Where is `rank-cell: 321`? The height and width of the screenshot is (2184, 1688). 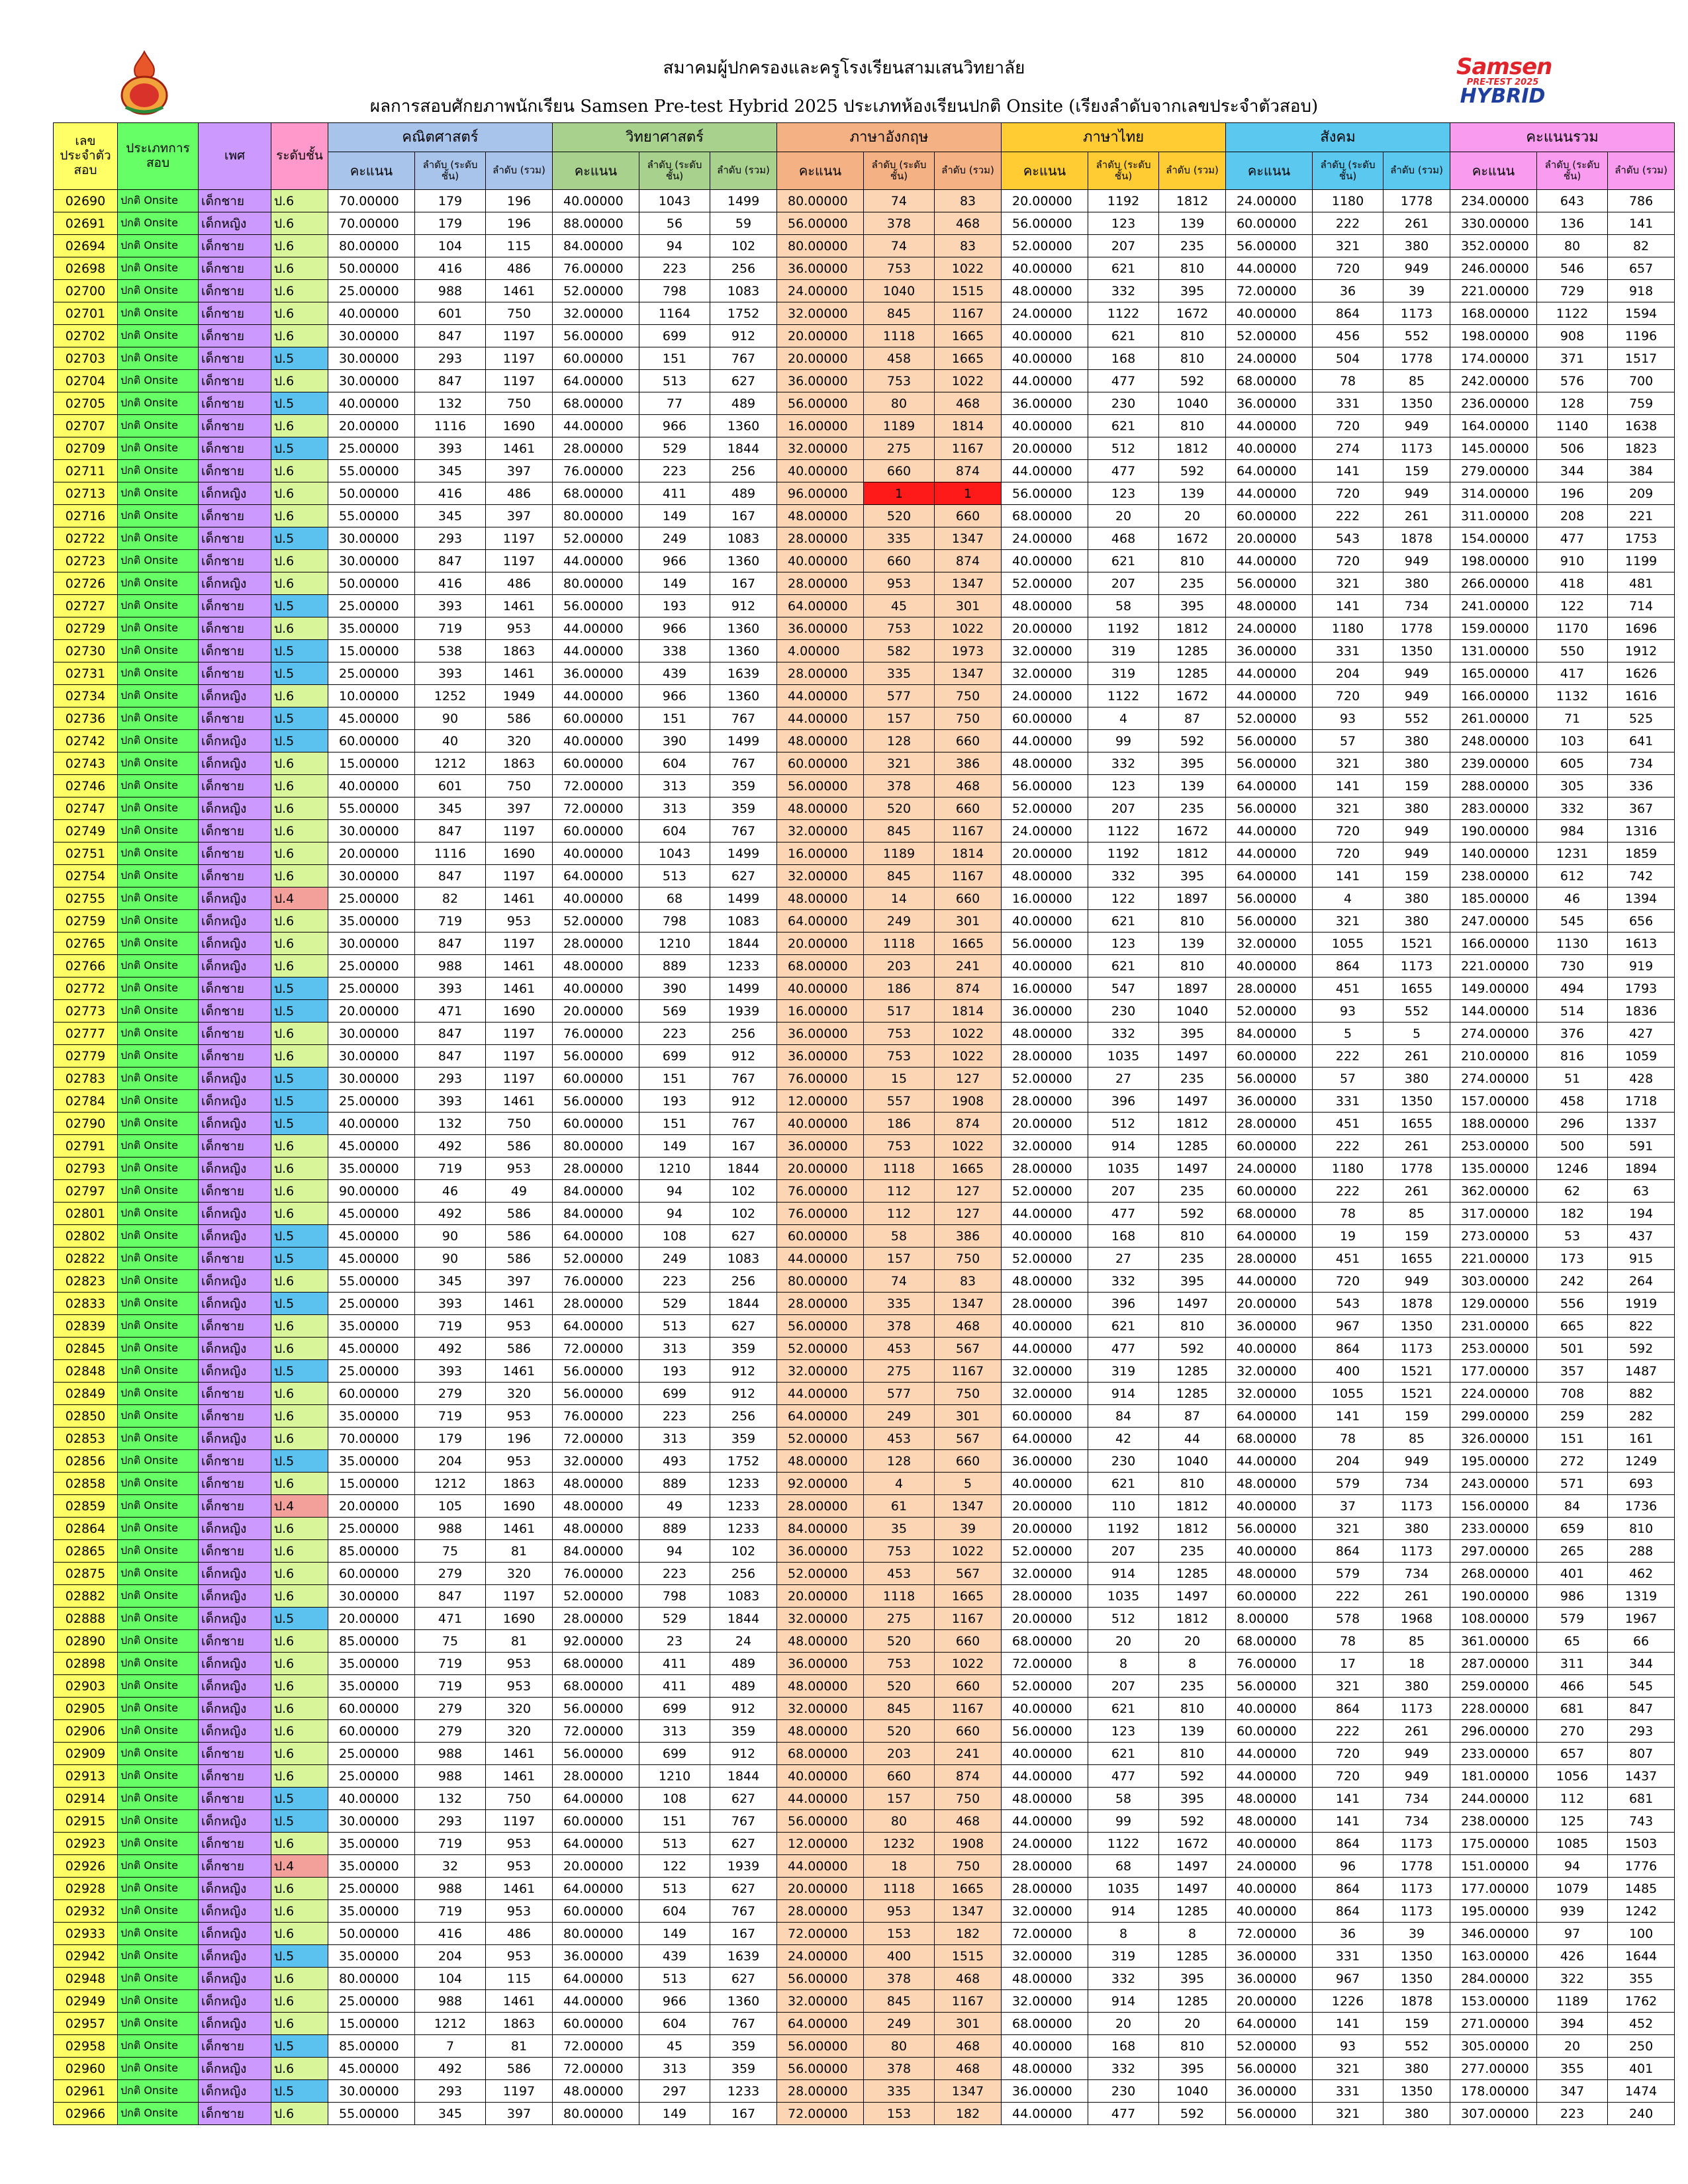
rank-cell: 321 is located at coordinates (1348, 583).